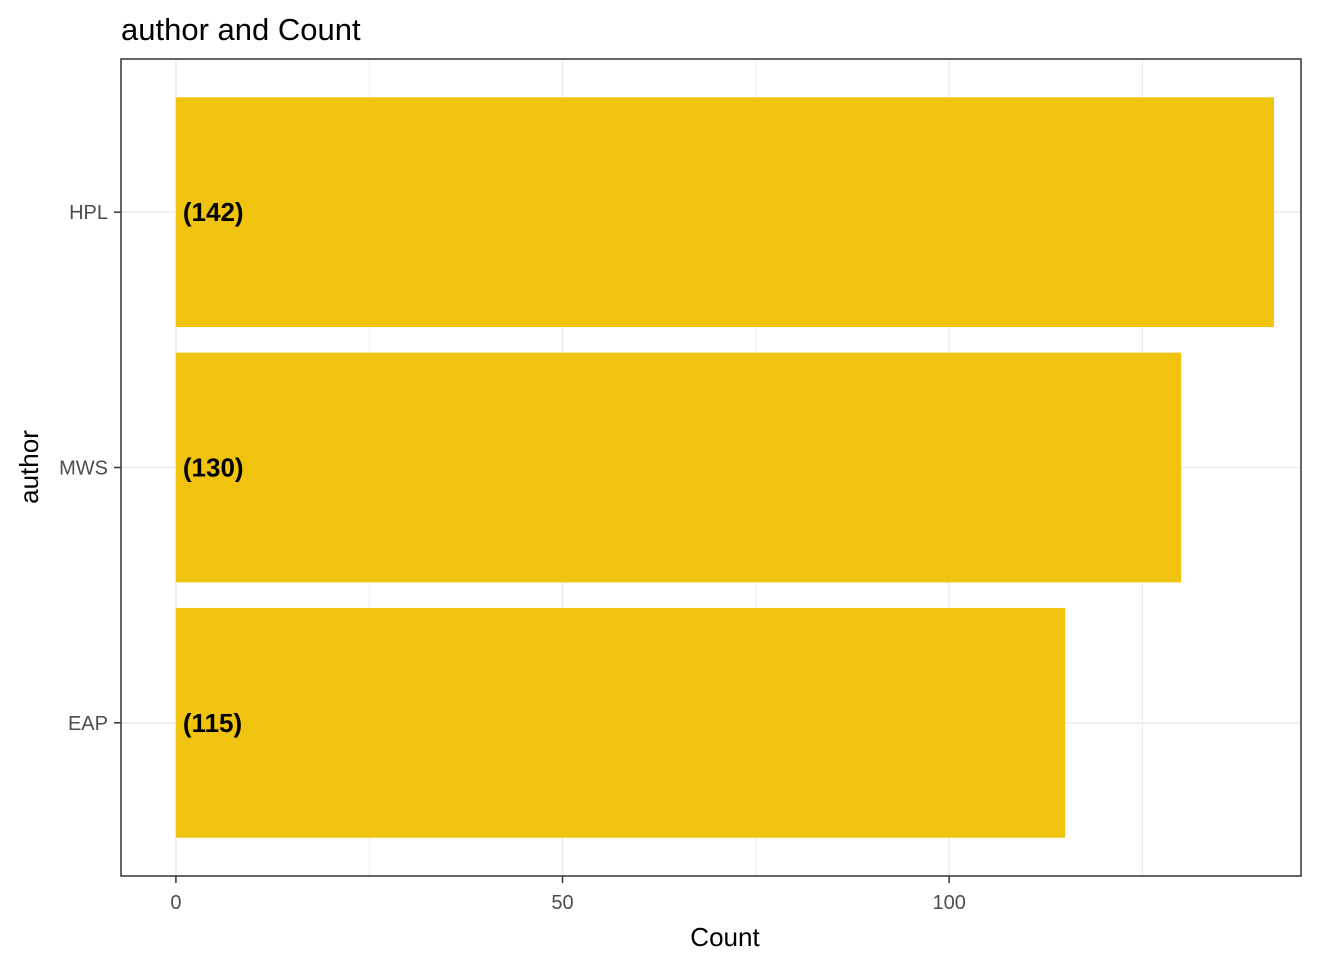  Describe the element at coordinates (241, 29) in the screenshot. I see `chart-title: author and Count` at that location.